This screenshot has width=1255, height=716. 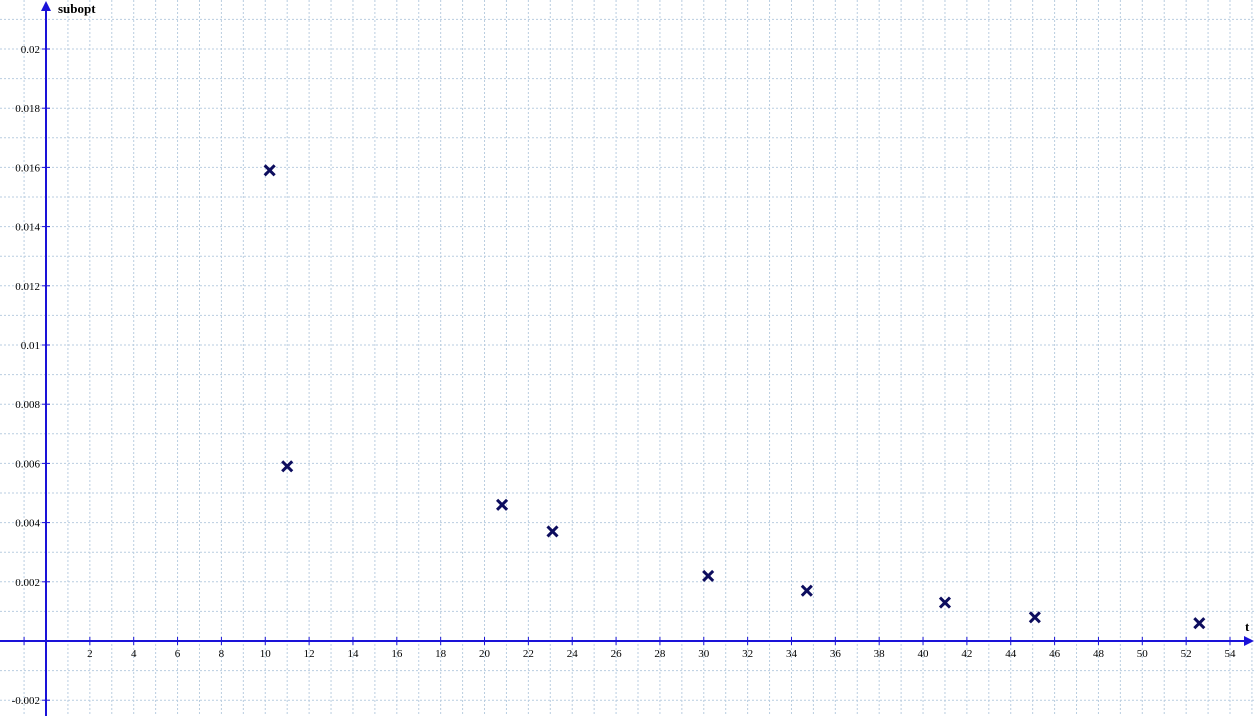 I want to click on x-tick-label: 32, so click(x=747, y=654).